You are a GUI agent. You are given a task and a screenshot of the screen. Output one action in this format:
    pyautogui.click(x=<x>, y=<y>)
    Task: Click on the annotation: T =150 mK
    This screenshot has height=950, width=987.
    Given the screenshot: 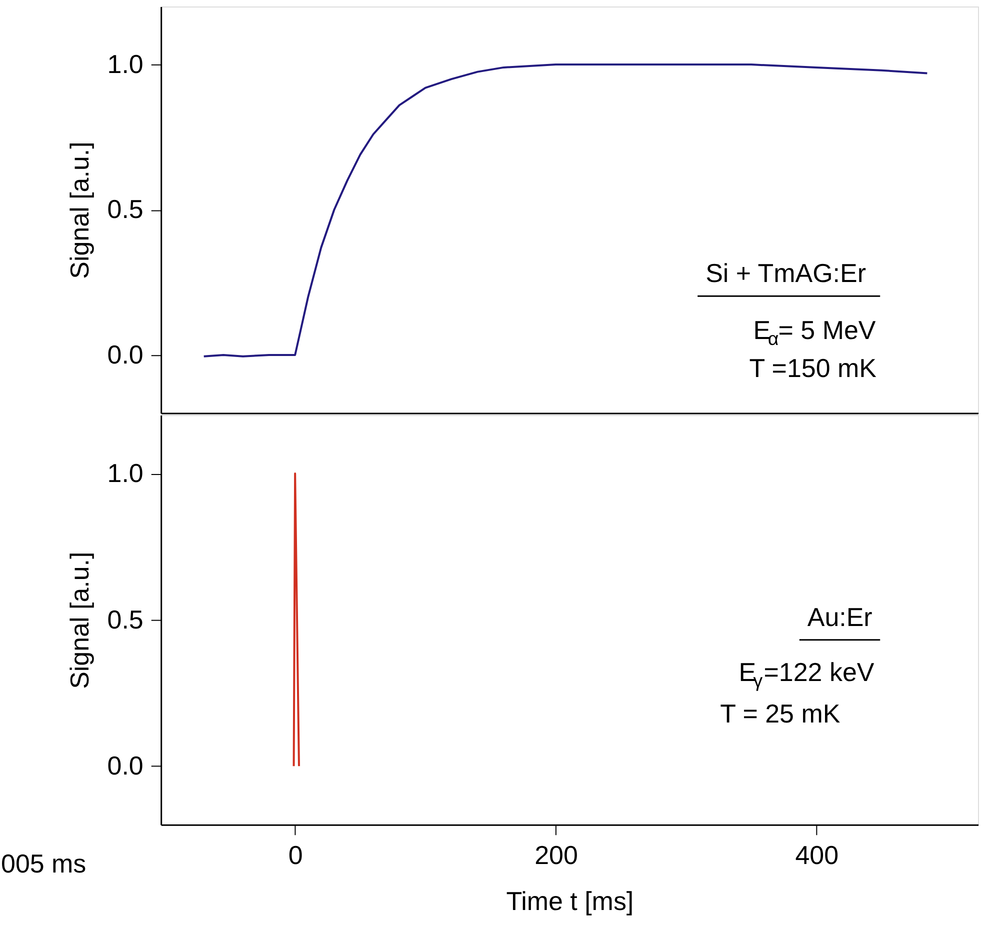 What is the action you would take?
    pyautogui.click(x=813, y=368)
    